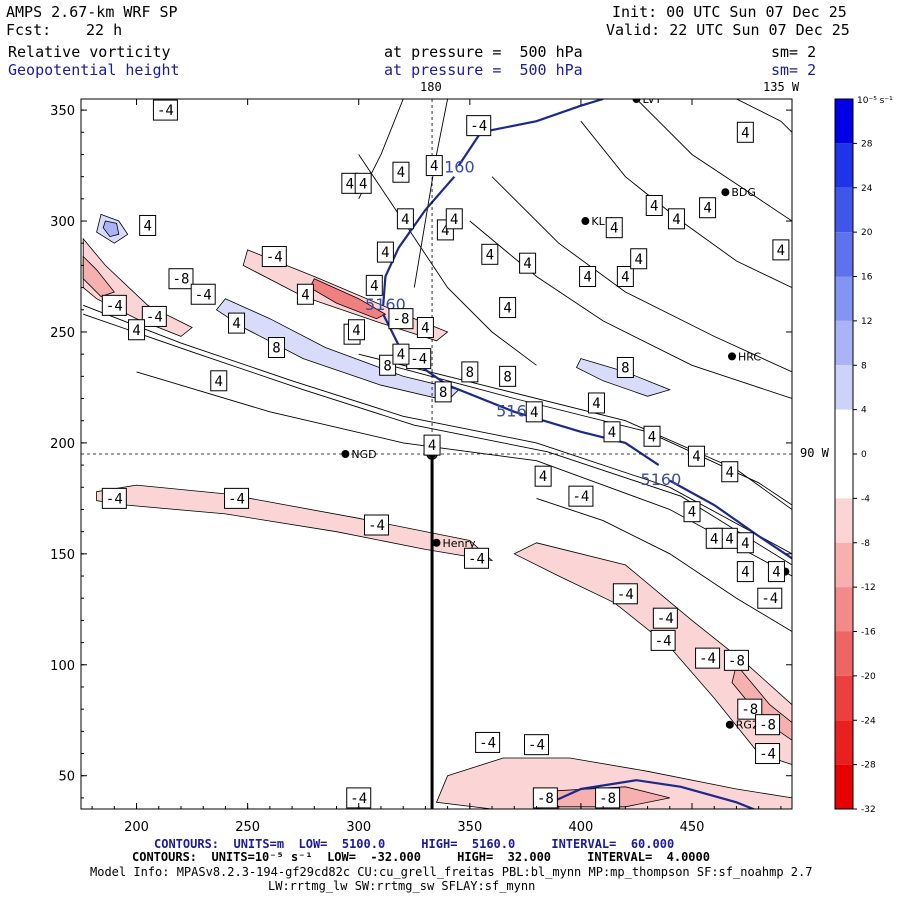  I want to click on x-tick-label: 250, so click(247, 827).